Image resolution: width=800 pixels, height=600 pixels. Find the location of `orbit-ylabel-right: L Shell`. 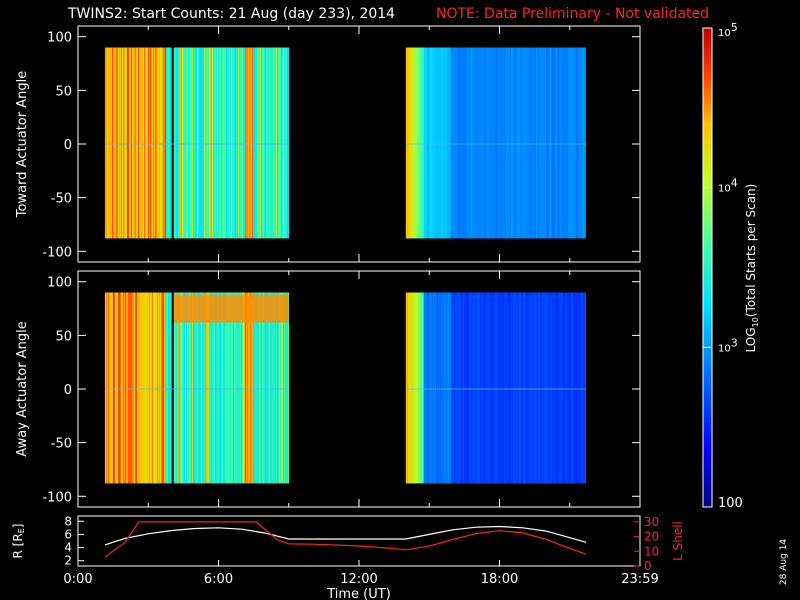

orbit-ylabel-right: L Shell is located at coordinates (678, 541).